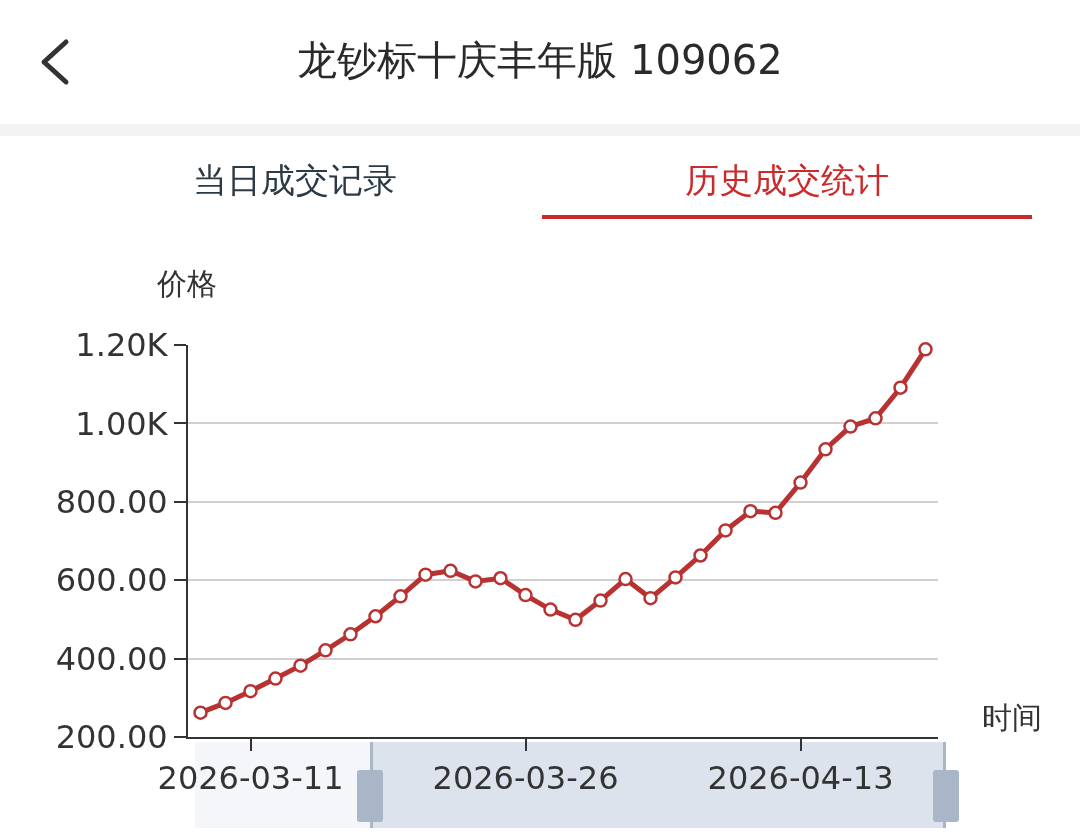  What do you see at coordinates (111, 580) in the screenshot?
I see `y-tick-label: 600.00` at bounding box center [111, 580].